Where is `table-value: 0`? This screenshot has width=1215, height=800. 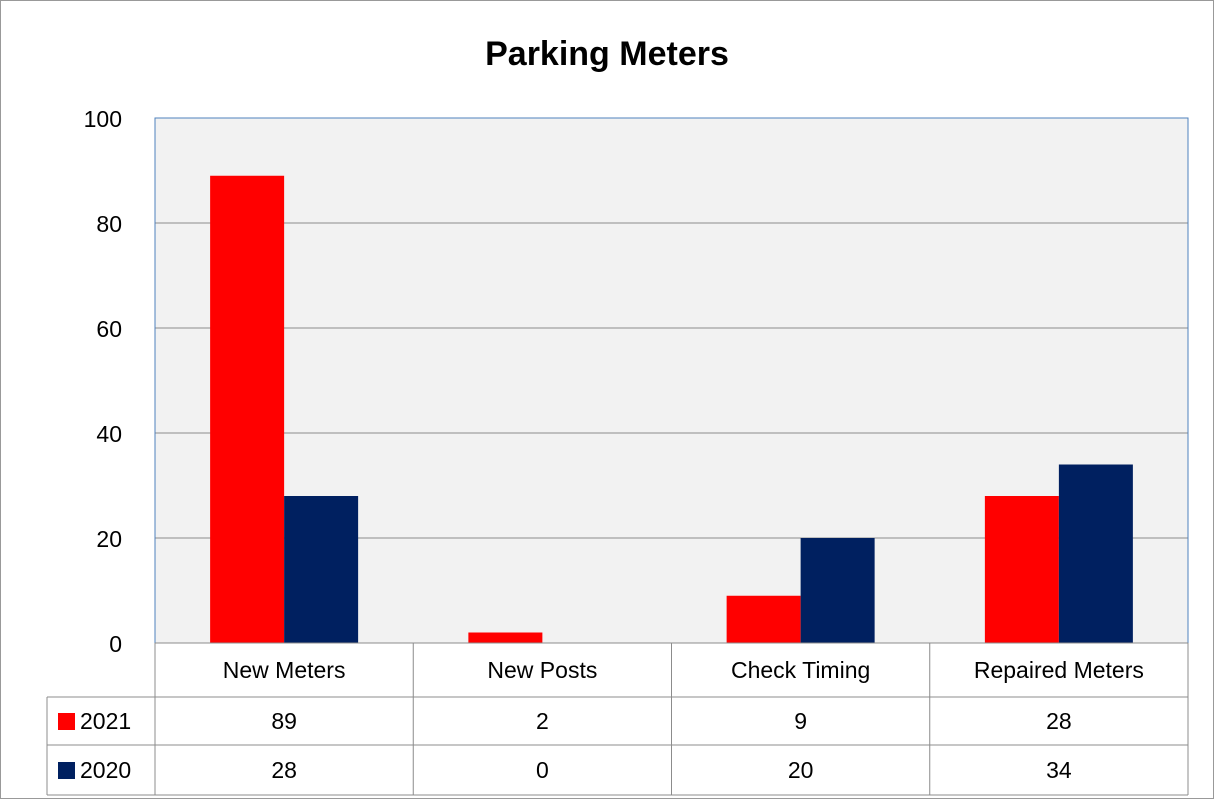
table-value: 0 is located at coordinates (542, 770).